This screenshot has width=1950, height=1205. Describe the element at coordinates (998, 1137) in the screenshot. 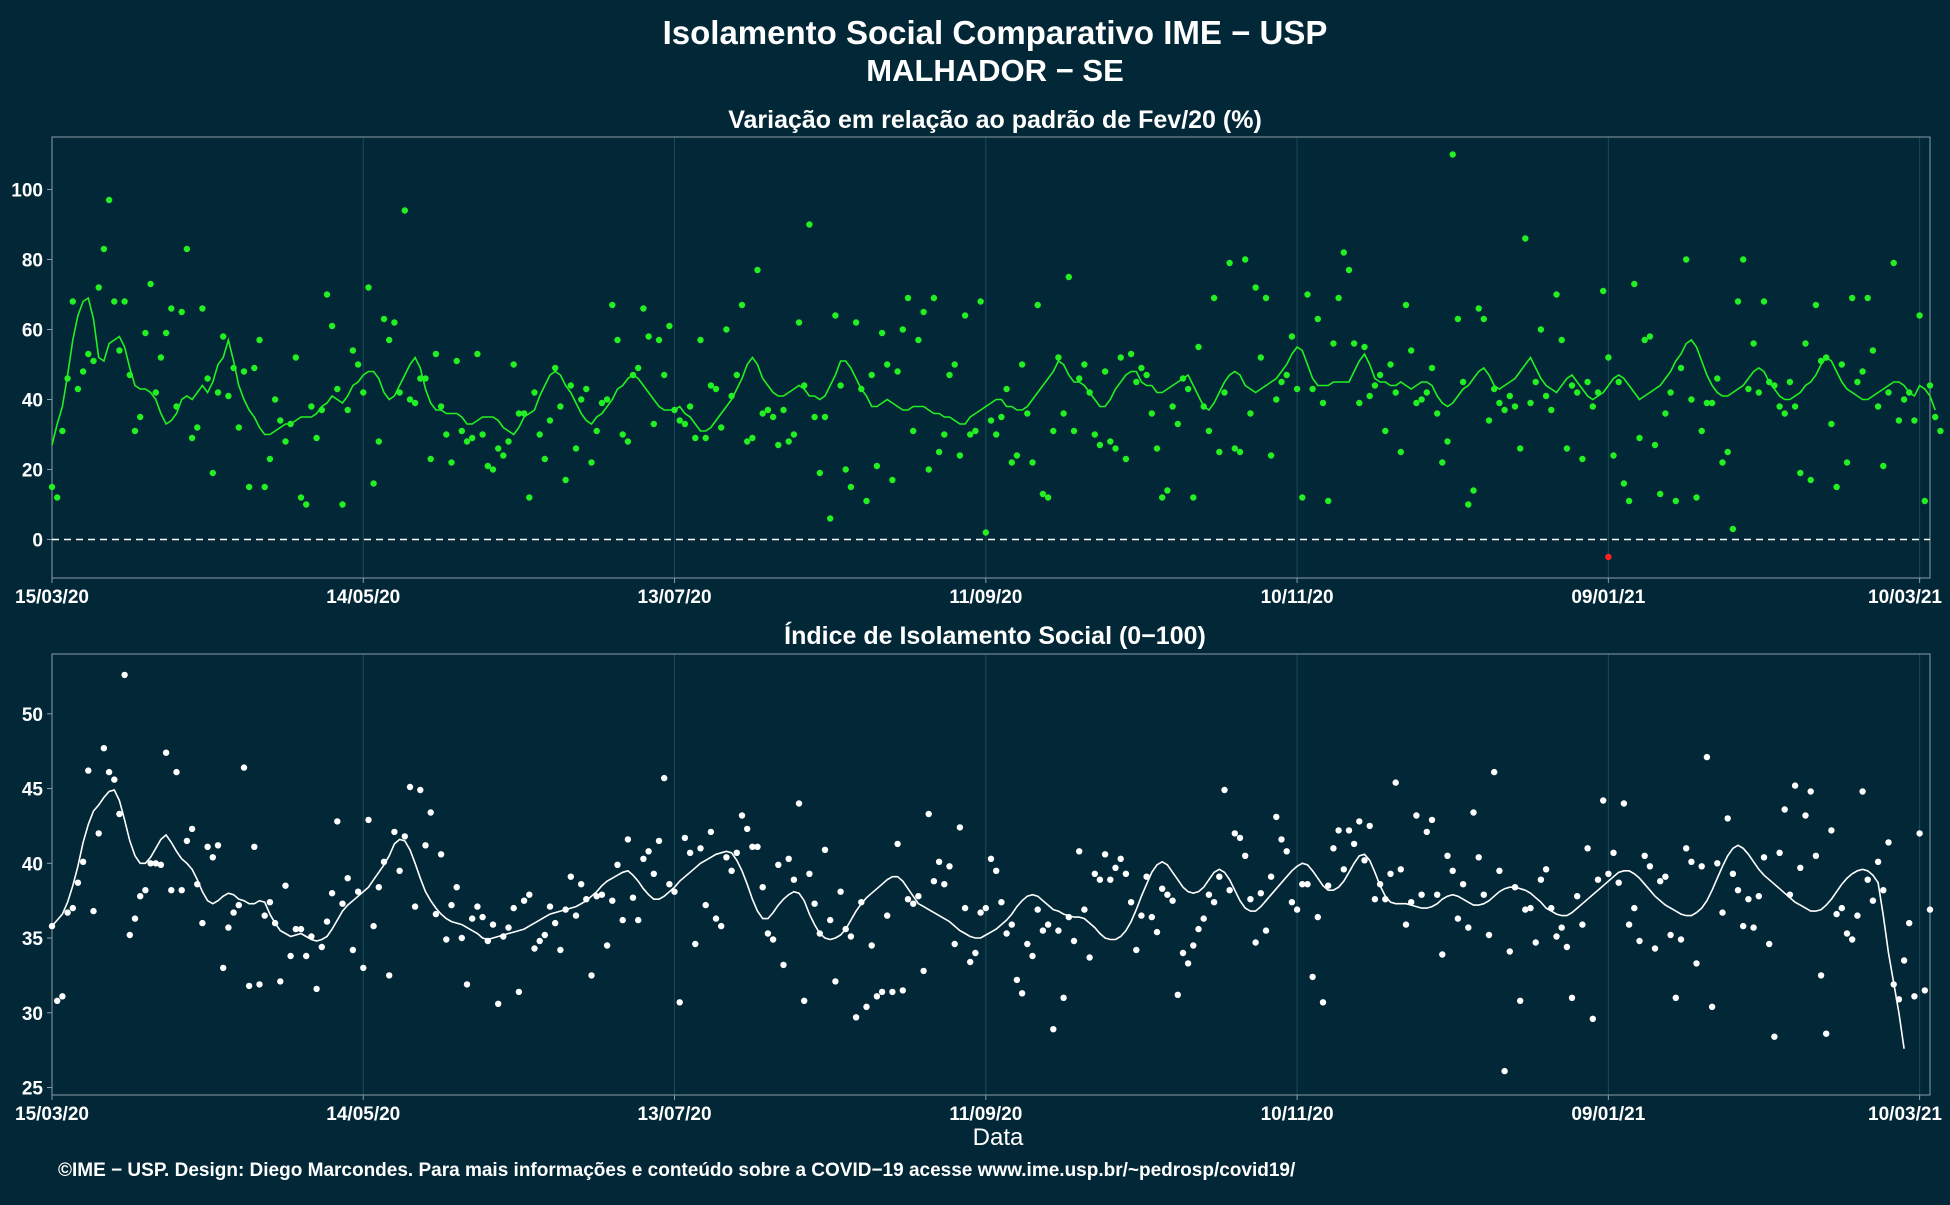

I see `x-axis-title: Data` at that location.